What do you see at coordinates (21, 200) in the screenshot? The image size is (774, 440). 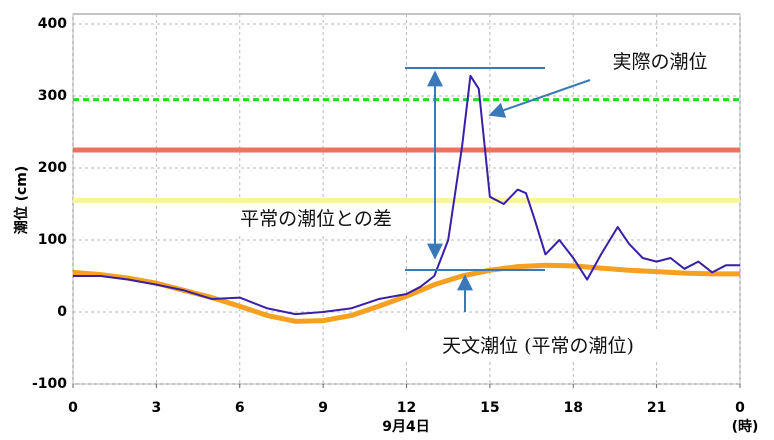 I see `y-axis-label: 潮位 (cm)` at bounding box center [21, 200].